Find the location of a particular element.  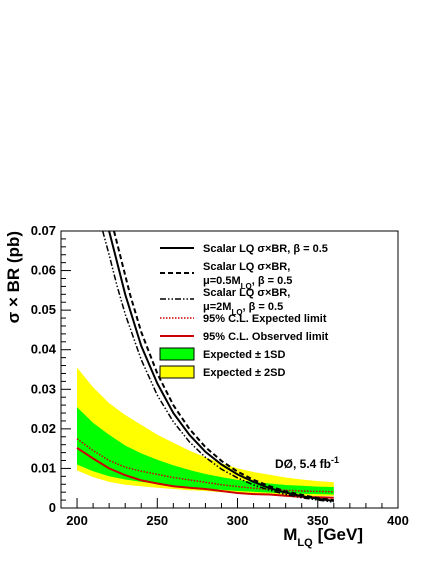

bands-layer is located at coordinates (205, 432).